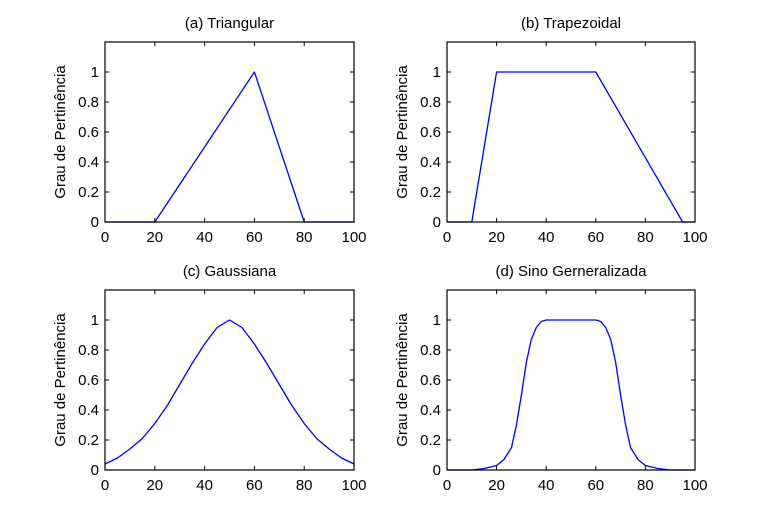 This screenshot has width=763, height=517. I want to click on subplot-title: (b) Trapezoidal, so click(571, 23).